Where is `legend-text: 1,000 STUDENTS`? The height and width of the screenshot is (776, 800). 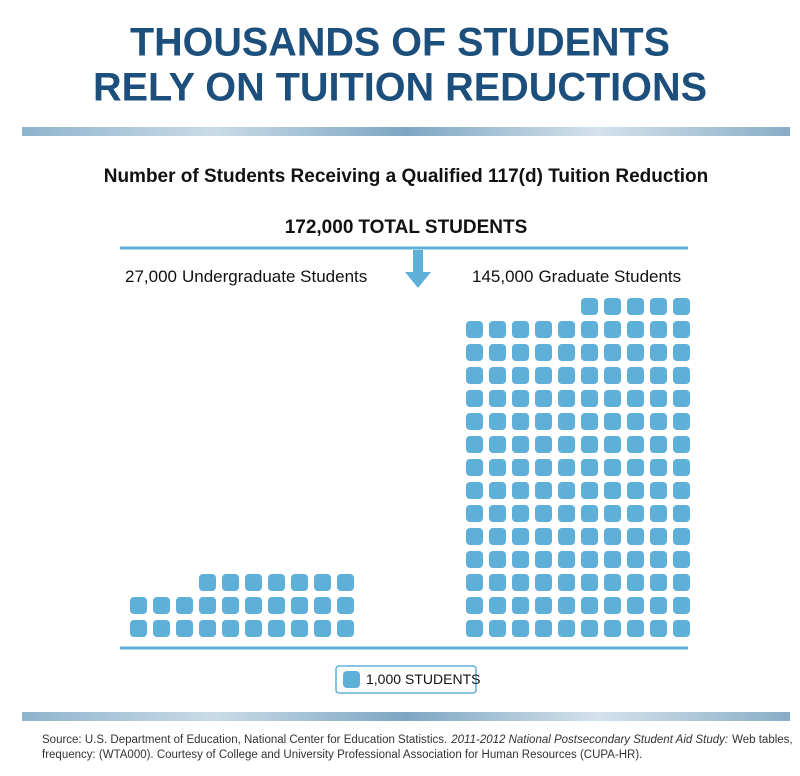 legend-text: 1,000 STUDENTS is located at coordinates (423, 679).